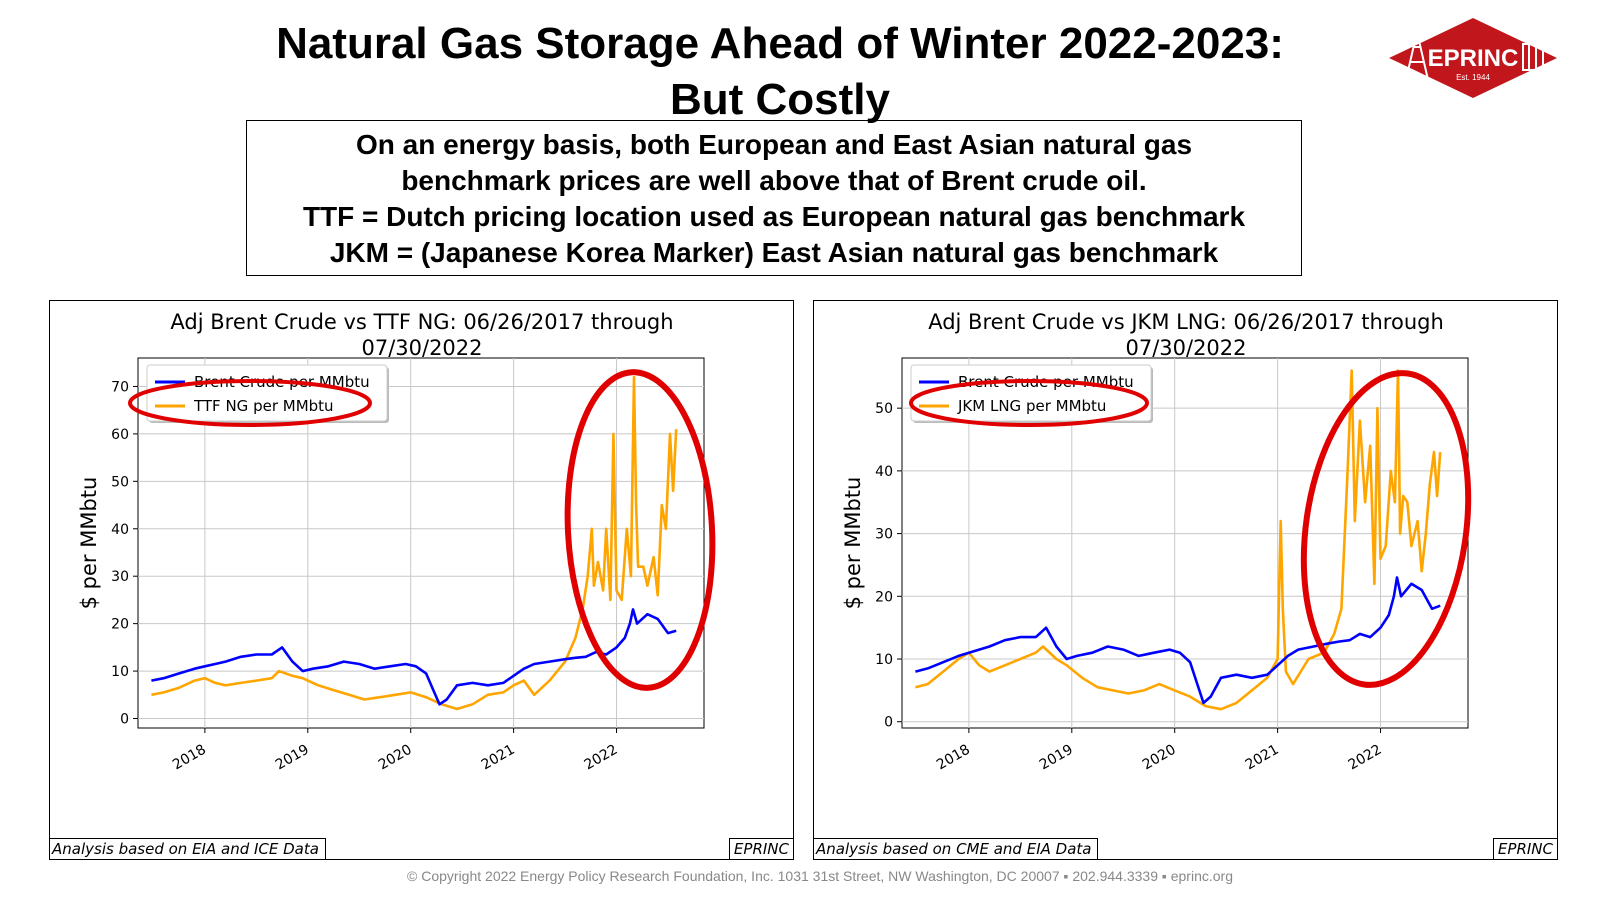 The width and height of the screenshot is (1600, 900). I want to click on ttf-legend-highlight, so click(250, 403).